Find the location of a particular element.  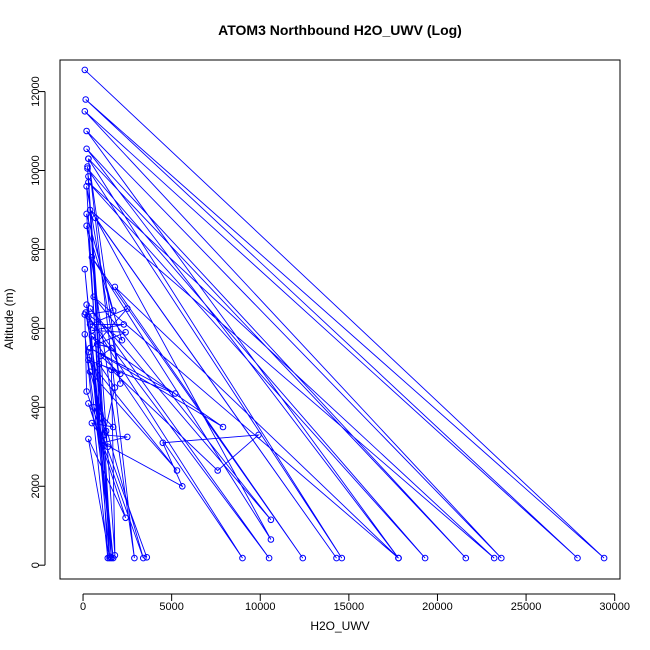

chart-title: ATOM3 Northbound H2O_UWV (Log) is located at coordinates (340, 30).